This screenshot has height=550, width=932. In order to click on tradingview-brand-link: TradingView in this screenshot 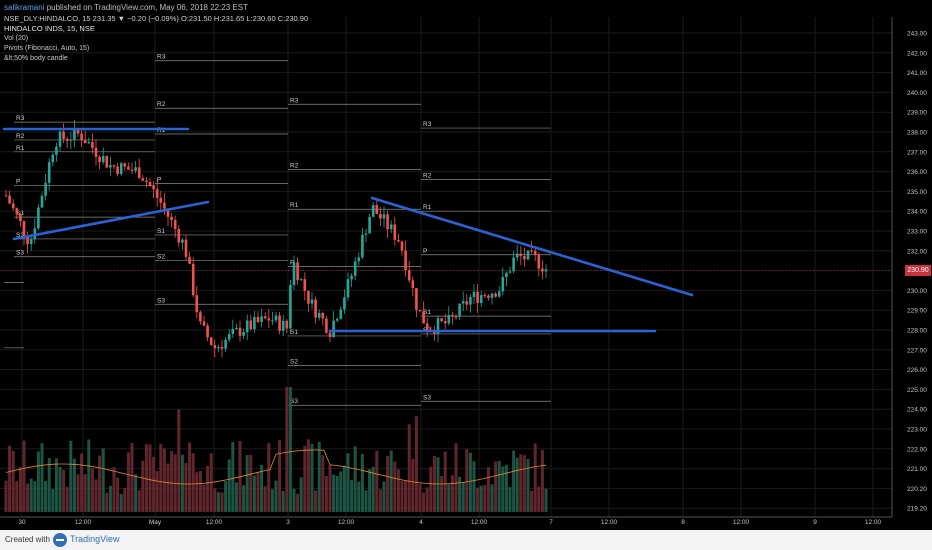, I will do `click(95, 539)`.